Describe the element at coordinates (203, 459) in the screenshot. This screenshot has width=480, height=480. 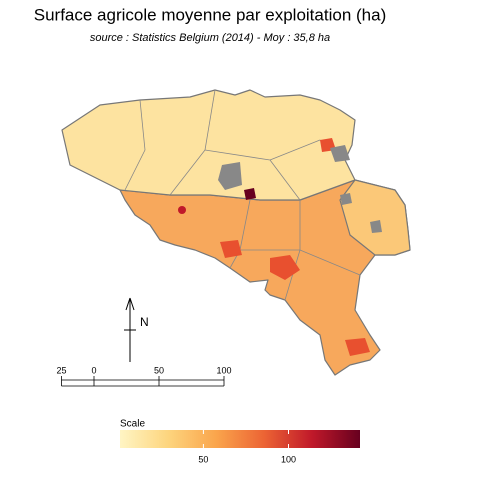
I see `legend-tick-label: 50` at that location.